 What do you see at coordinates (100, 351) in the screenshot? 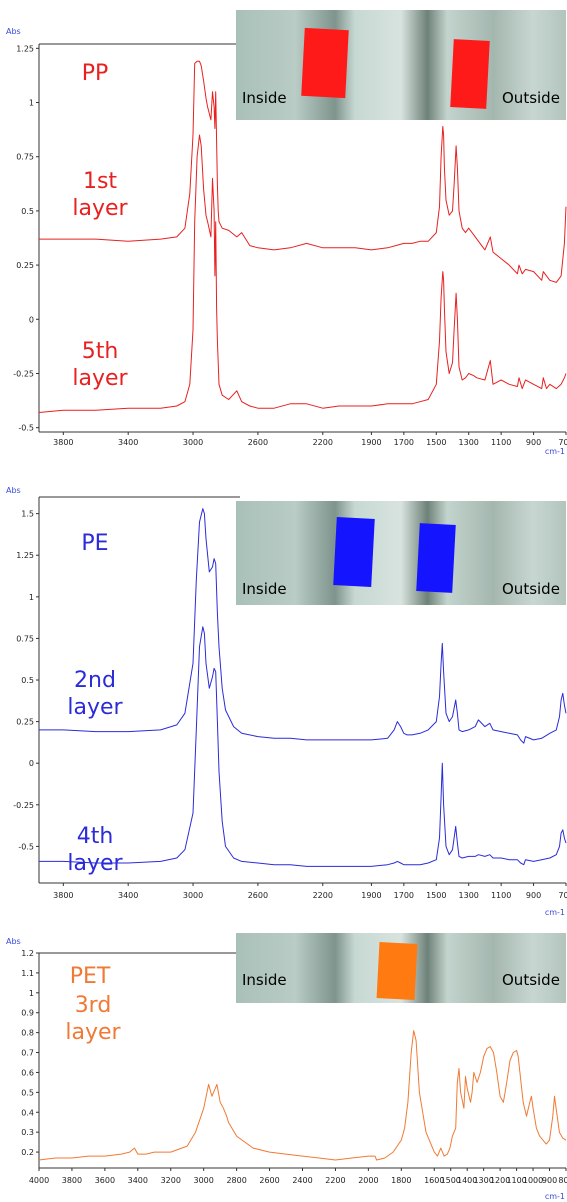
I see `layer-annotation: 5th` at bounding box center [100, 351].